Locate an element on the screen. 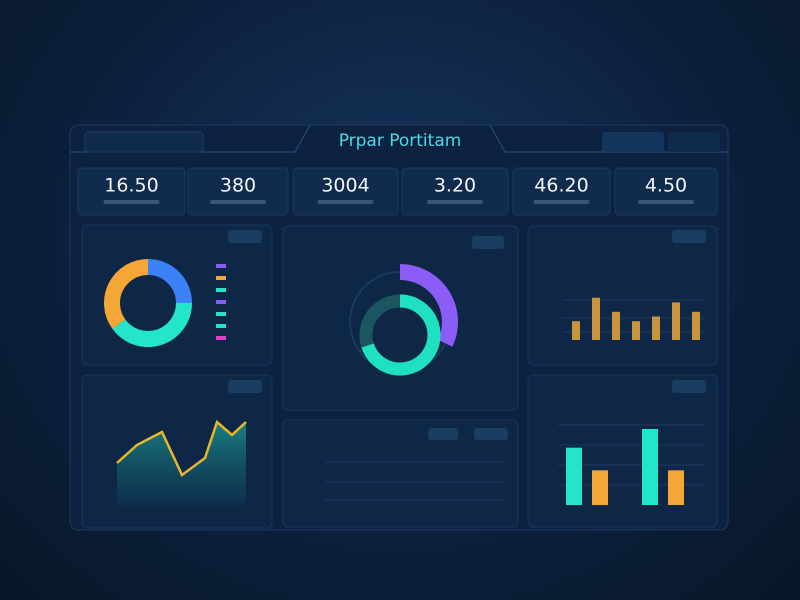 This screenshot has height=600, width=800. kpi-value: 3004 is located at coordinates (345, 186).